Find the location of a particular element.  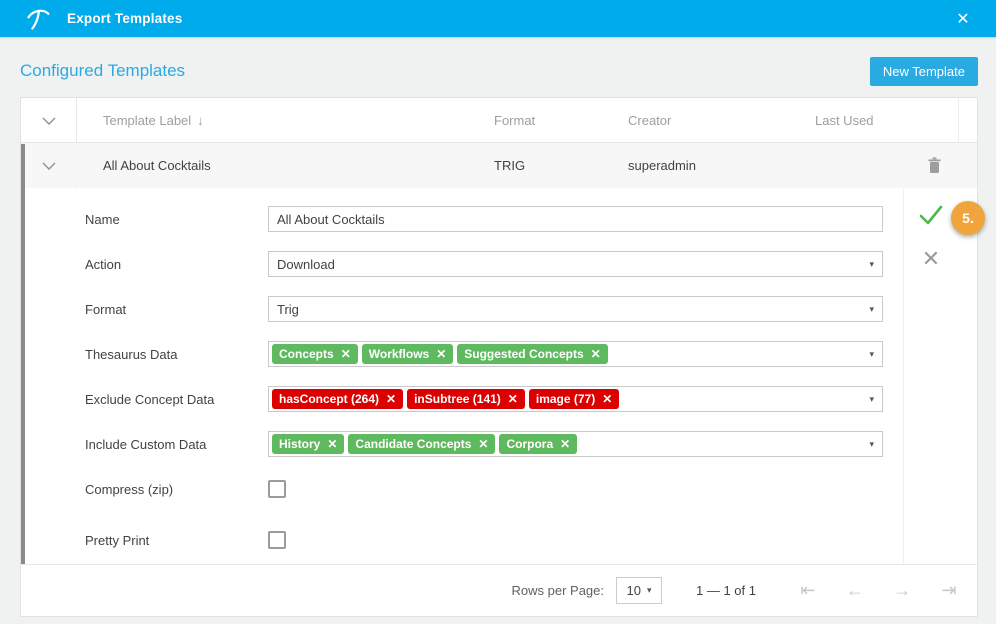

page-header: Configured Templates New Template is located at coordinates (499, 71).